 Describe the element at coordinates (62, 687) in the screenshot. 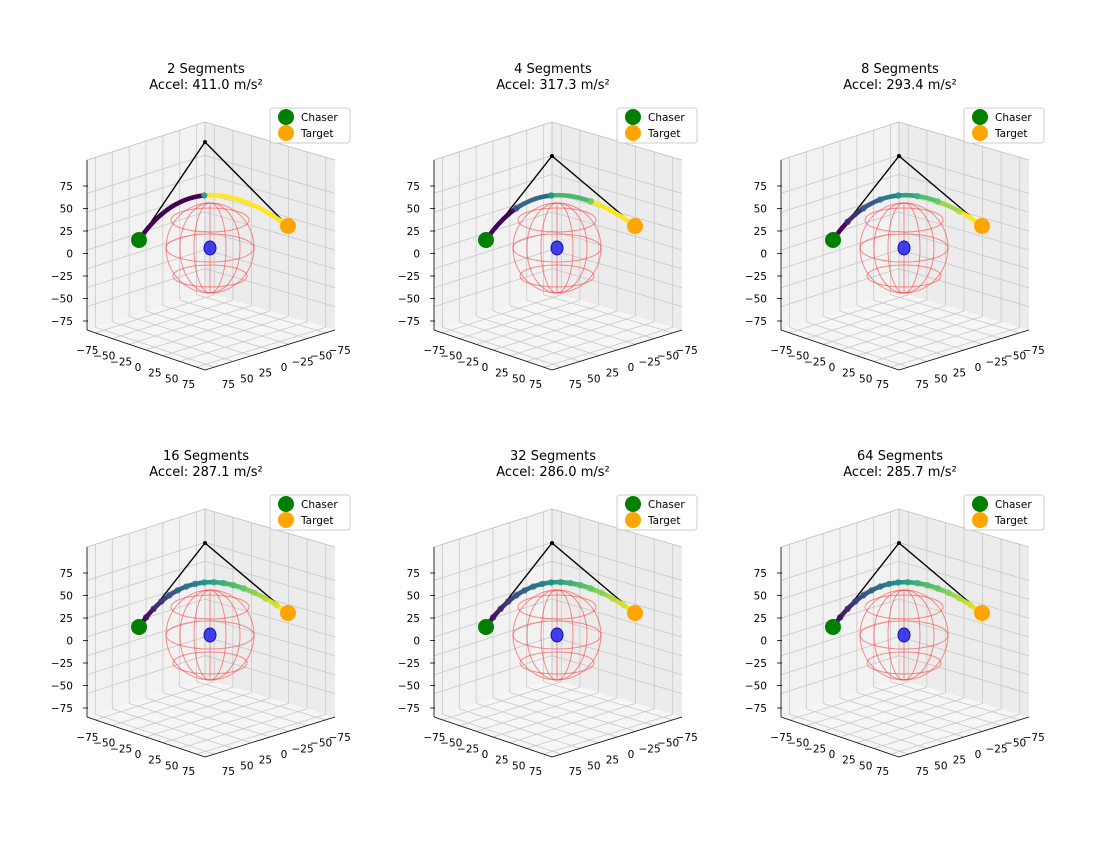

I see `z-tick-label: −50` at that location.